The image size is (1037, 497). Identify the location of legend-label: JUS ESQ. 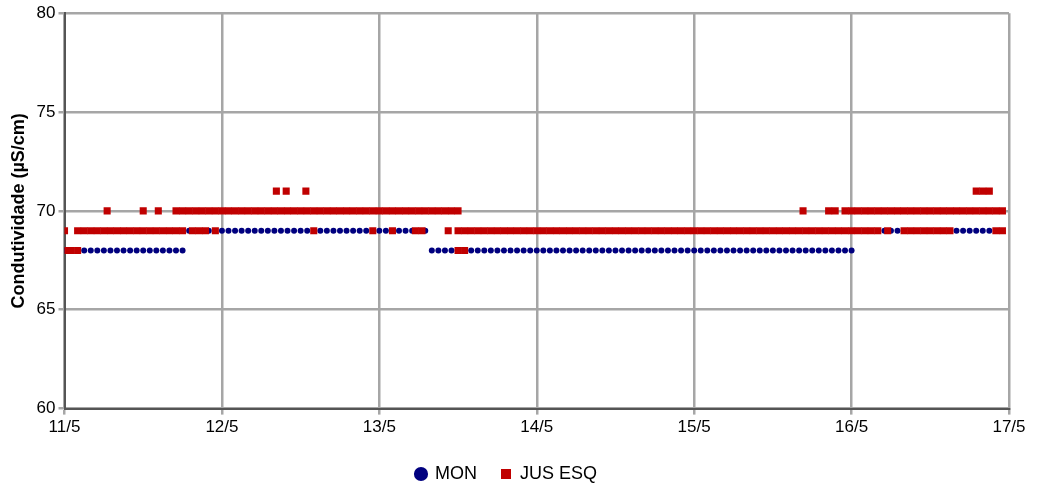
(558, 472).